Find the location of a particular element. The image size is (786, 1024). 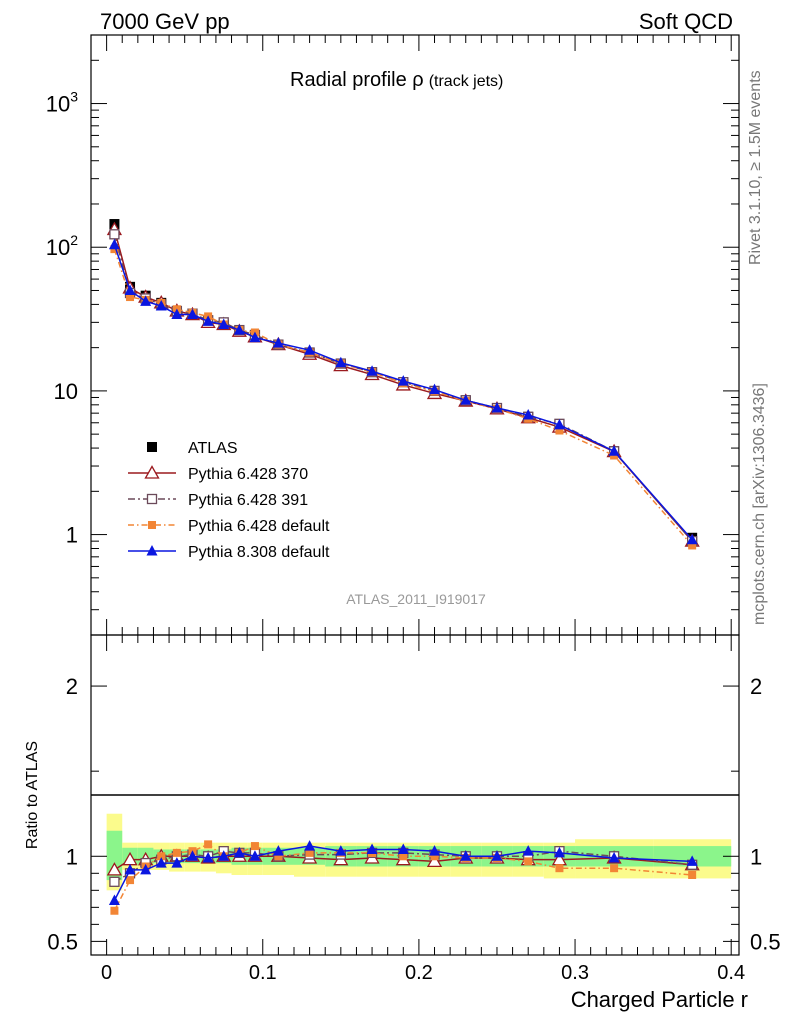

legend-label: Pythia 6.428 391 is located at coordinates (248, 500).